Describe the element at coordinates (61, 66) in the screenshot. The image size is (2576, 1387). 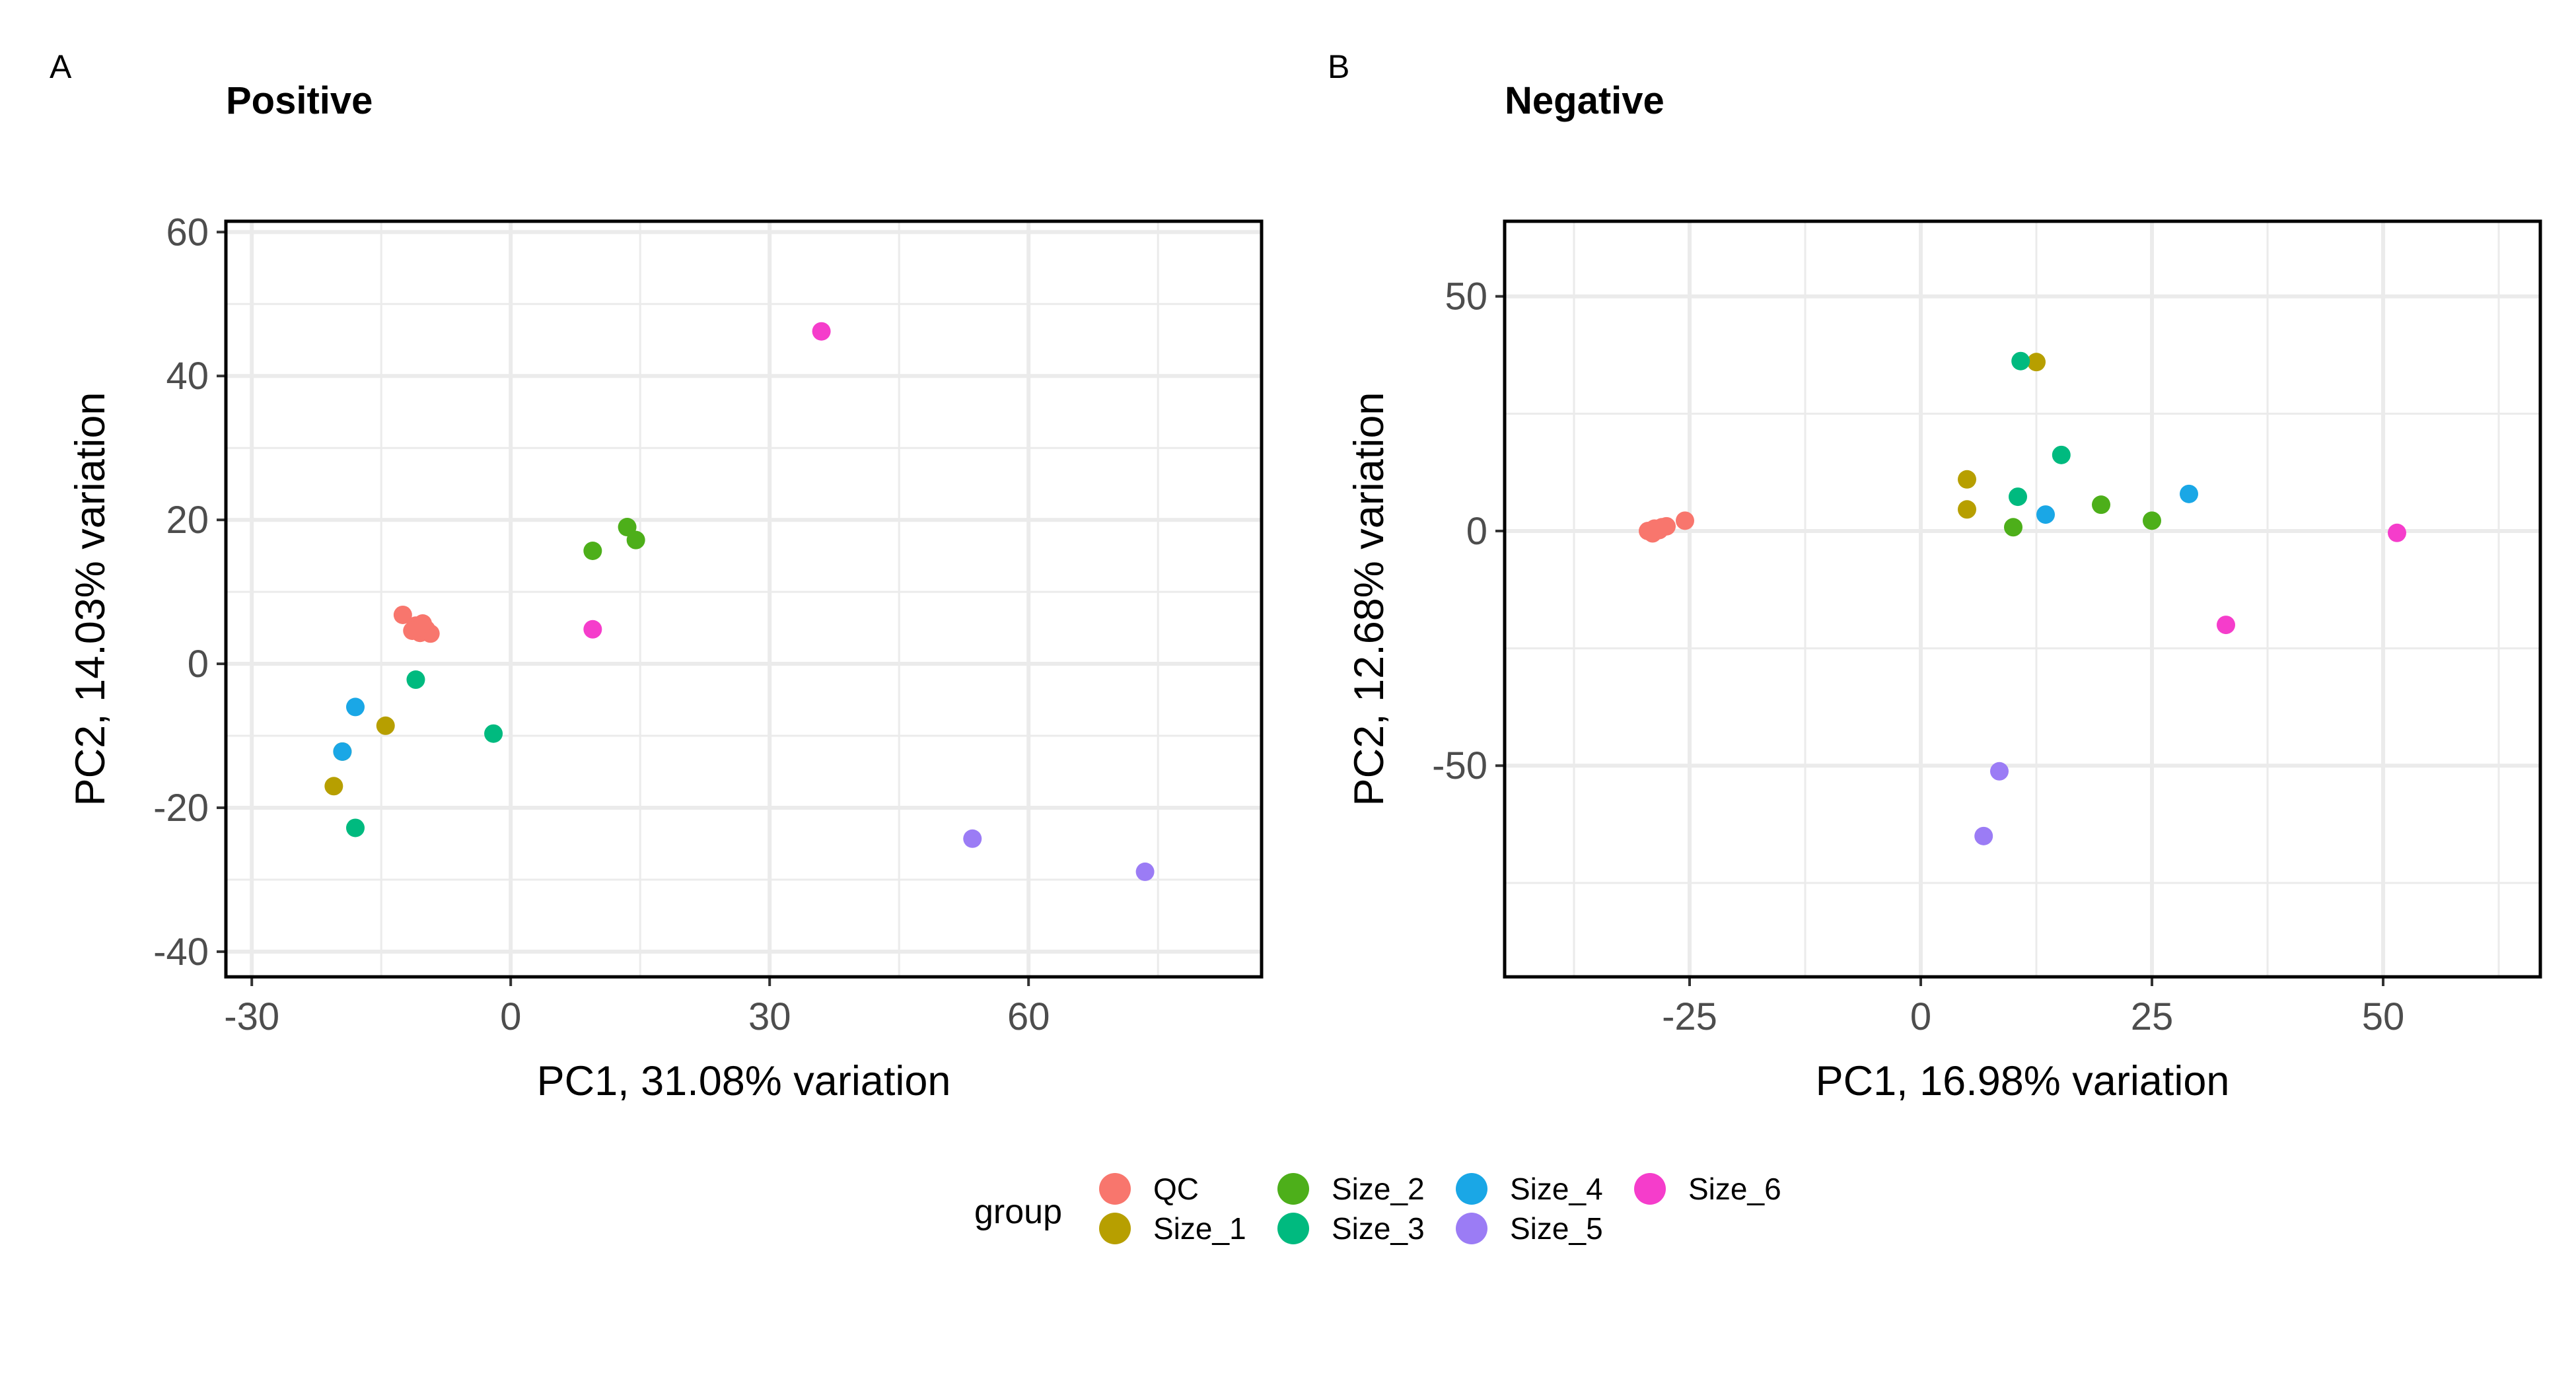
I see `panel-letter-a: A` at that location.